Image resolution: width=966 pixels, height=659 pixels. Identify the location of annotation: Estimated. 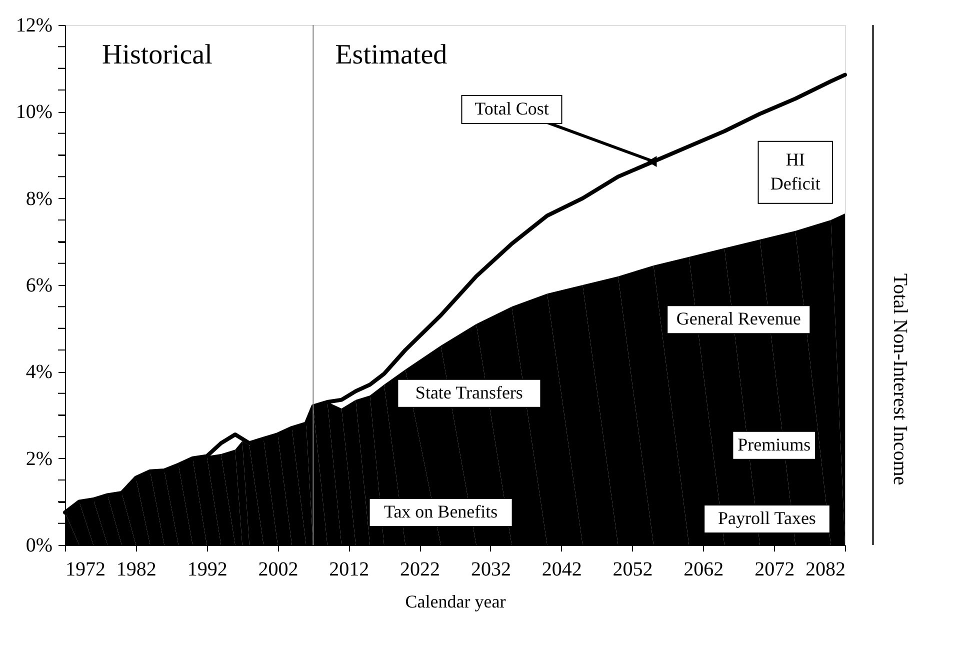
(391, 54).